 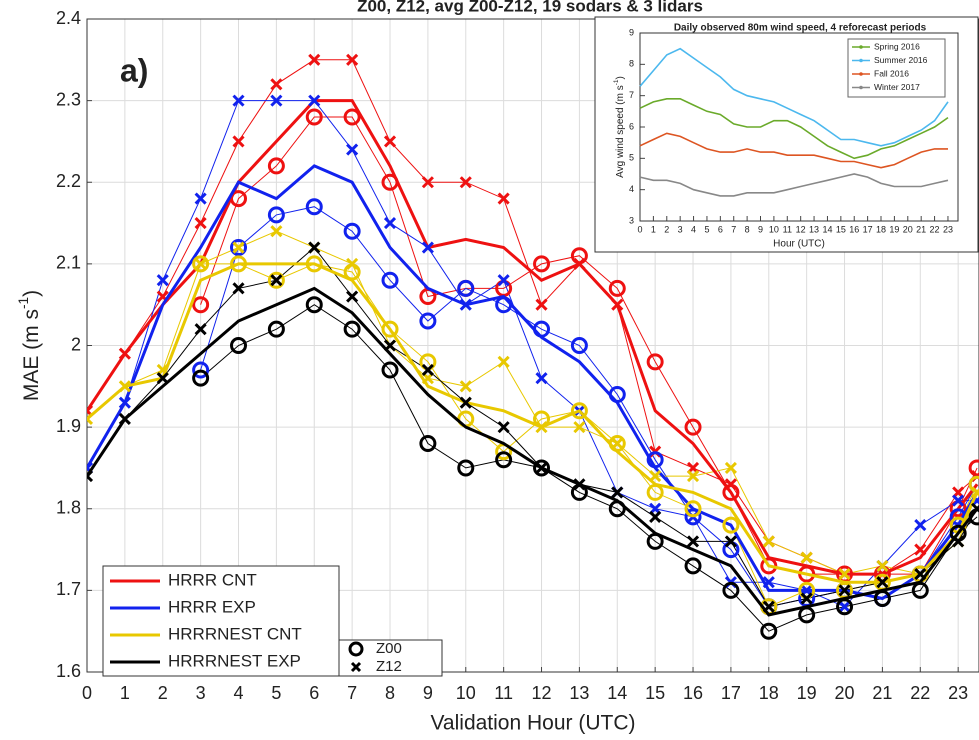 I want to click on legend-label: Fall 2016, so click(x=891, y=73).